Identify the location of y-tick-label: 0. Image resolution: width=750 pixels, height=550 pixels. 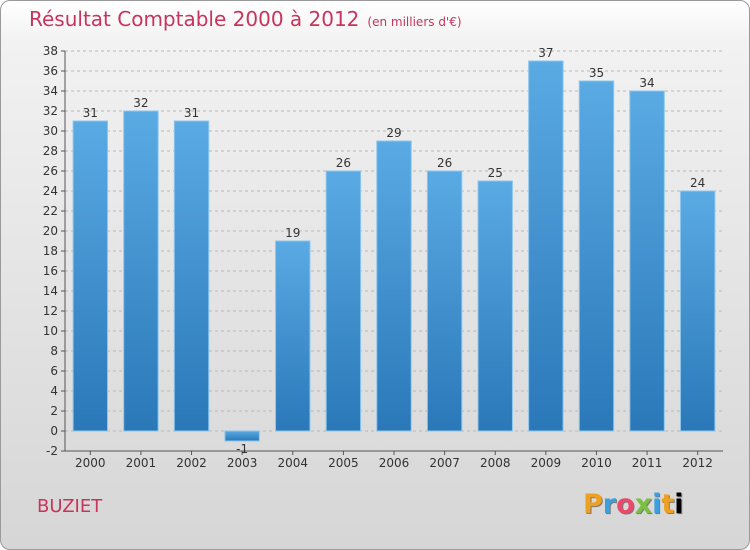
(54, 431).